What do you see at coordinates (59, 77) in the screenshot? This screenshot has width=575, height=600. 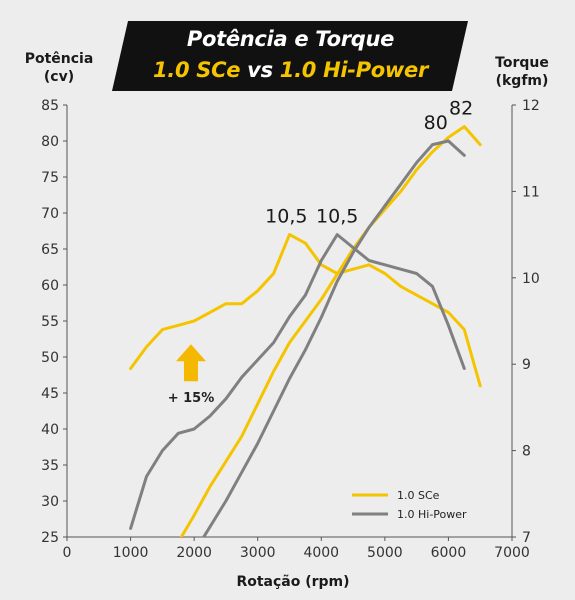 I see `left-axis-title-line2: (cv)` at bounding box center [59, 77].